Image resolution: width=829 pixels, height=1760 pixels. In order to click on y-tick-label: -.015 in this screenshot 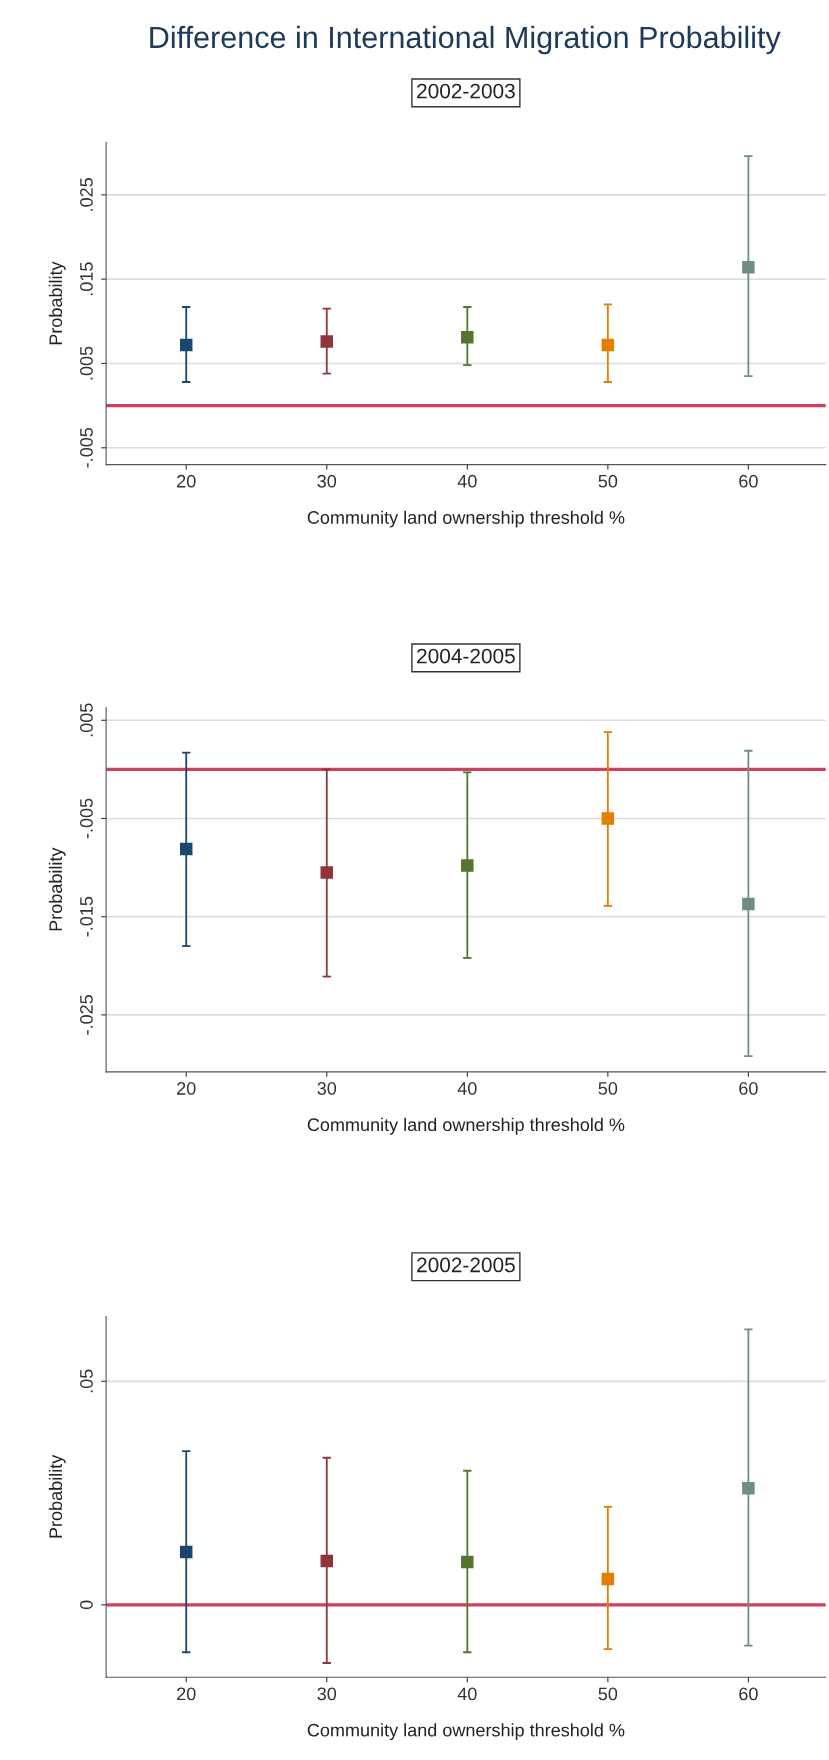, I will do `click(86, 916)`.